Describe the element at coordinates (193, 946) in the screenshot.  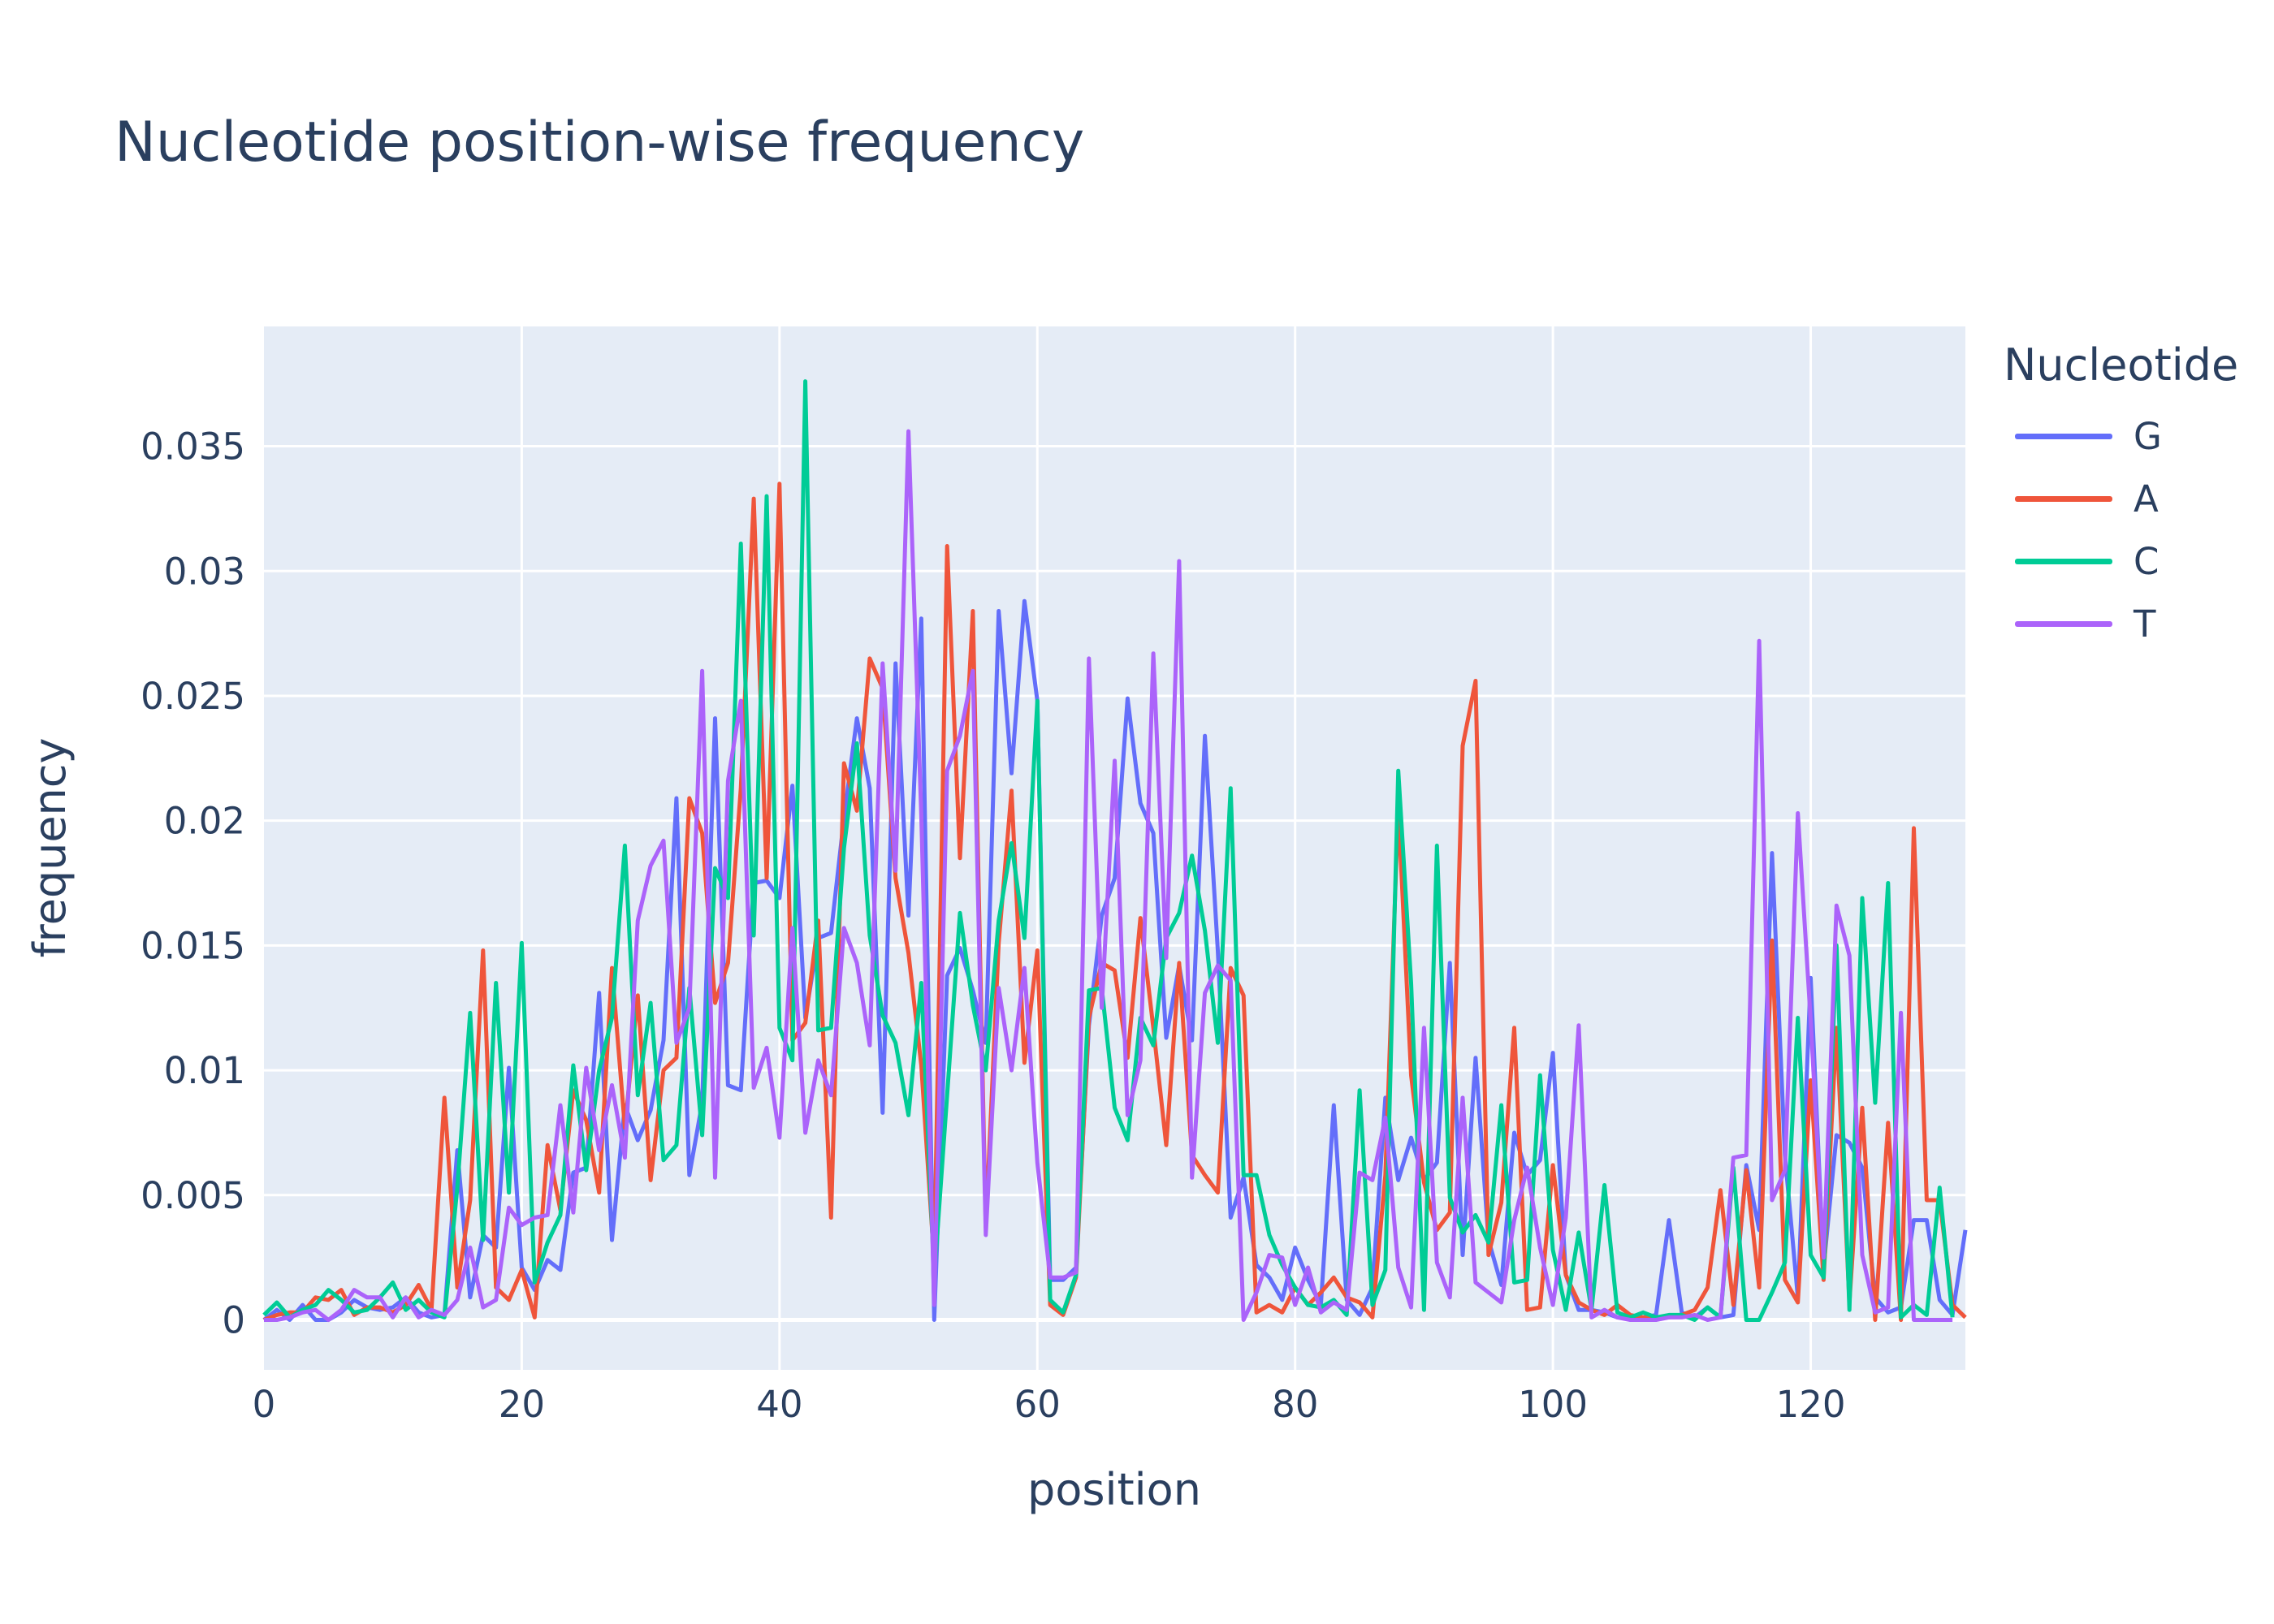
I see `y-tick-label: 0.015` at that location.